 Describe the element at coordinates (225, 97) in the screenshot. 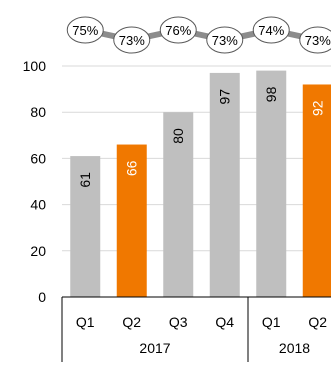

I see `bar-value-label: 97` at that location.